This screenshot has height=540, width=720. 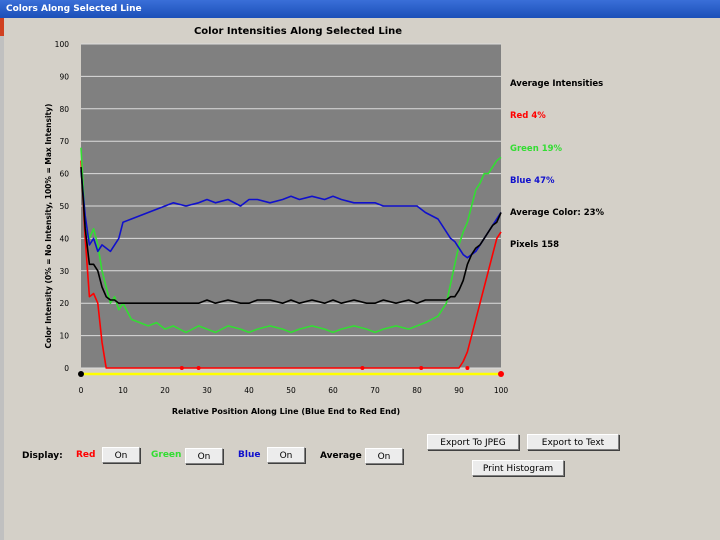 I want to click on y-tick-label: 60, so click(x=64, y=174).